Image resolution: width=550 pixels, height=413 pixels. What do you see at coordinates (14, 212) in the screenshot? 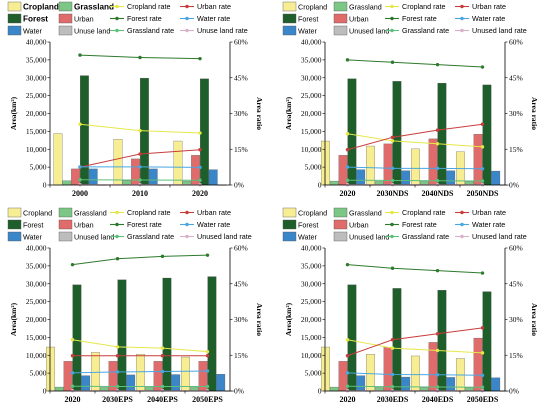
I see `legend-swatch-cropland` at bounding box center [14, 212].